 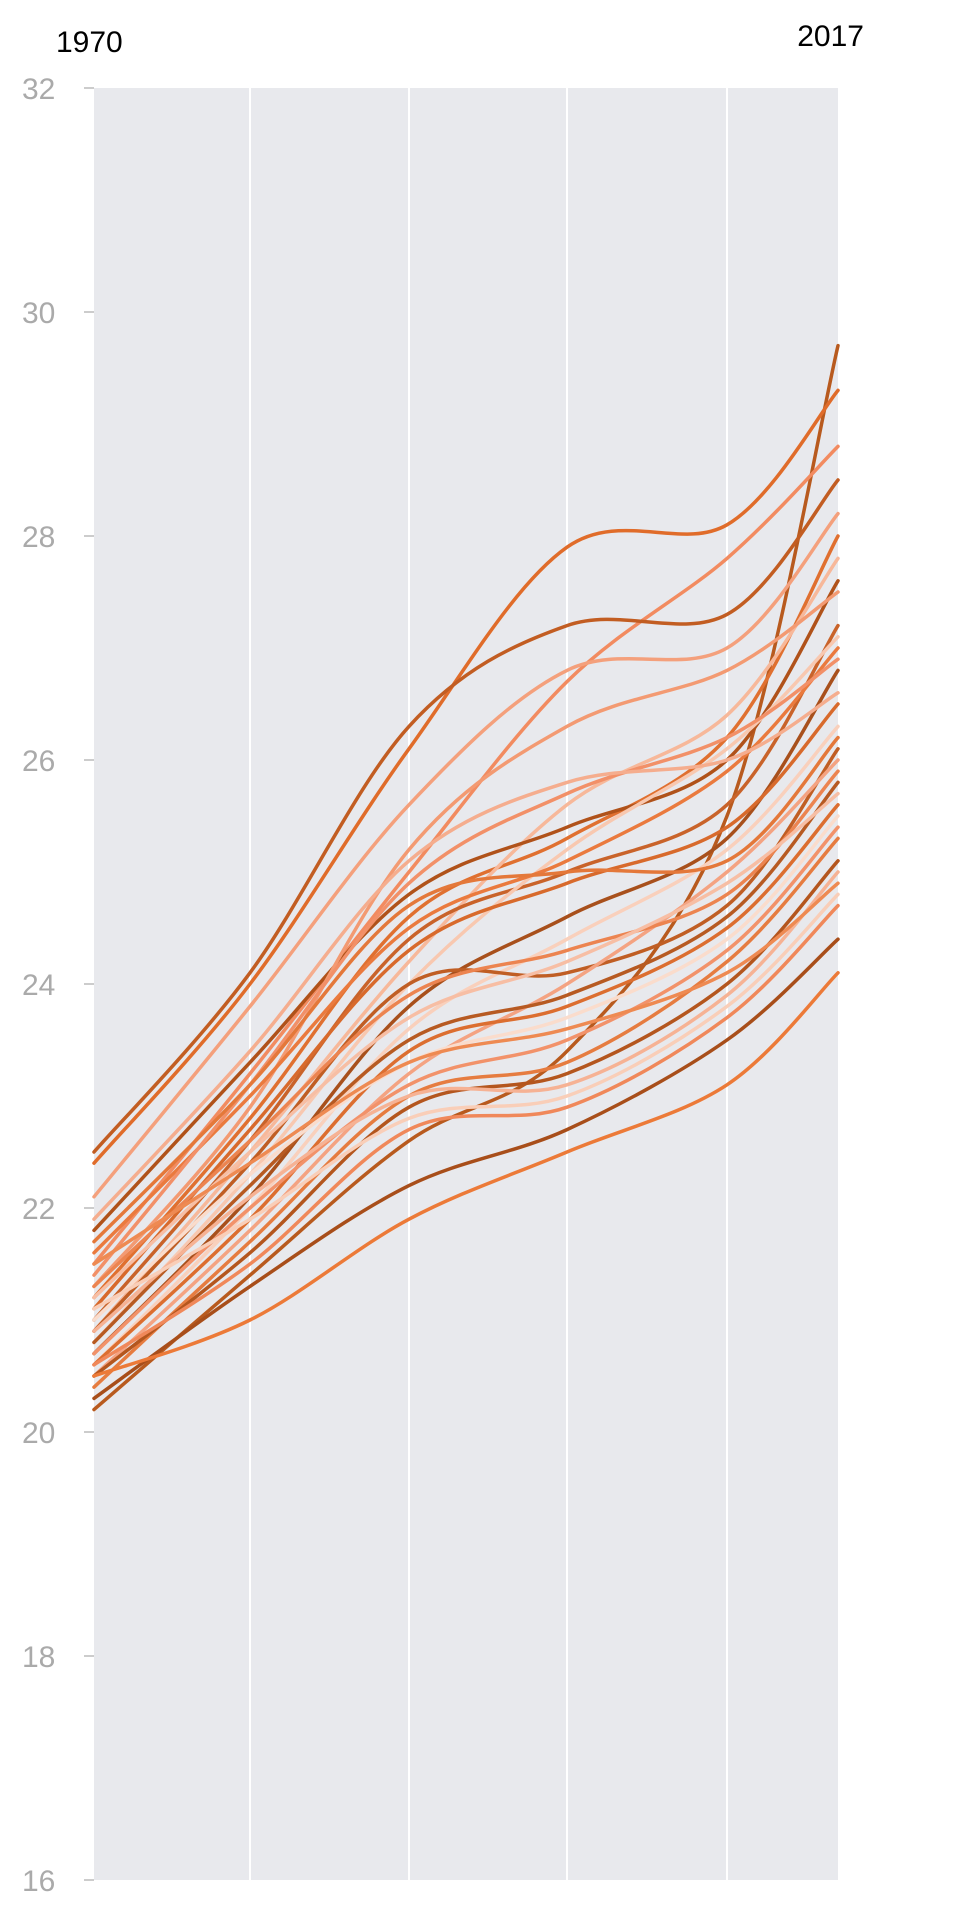 I want to click on y-tick-label: 16, so click(x=38, y=1881).